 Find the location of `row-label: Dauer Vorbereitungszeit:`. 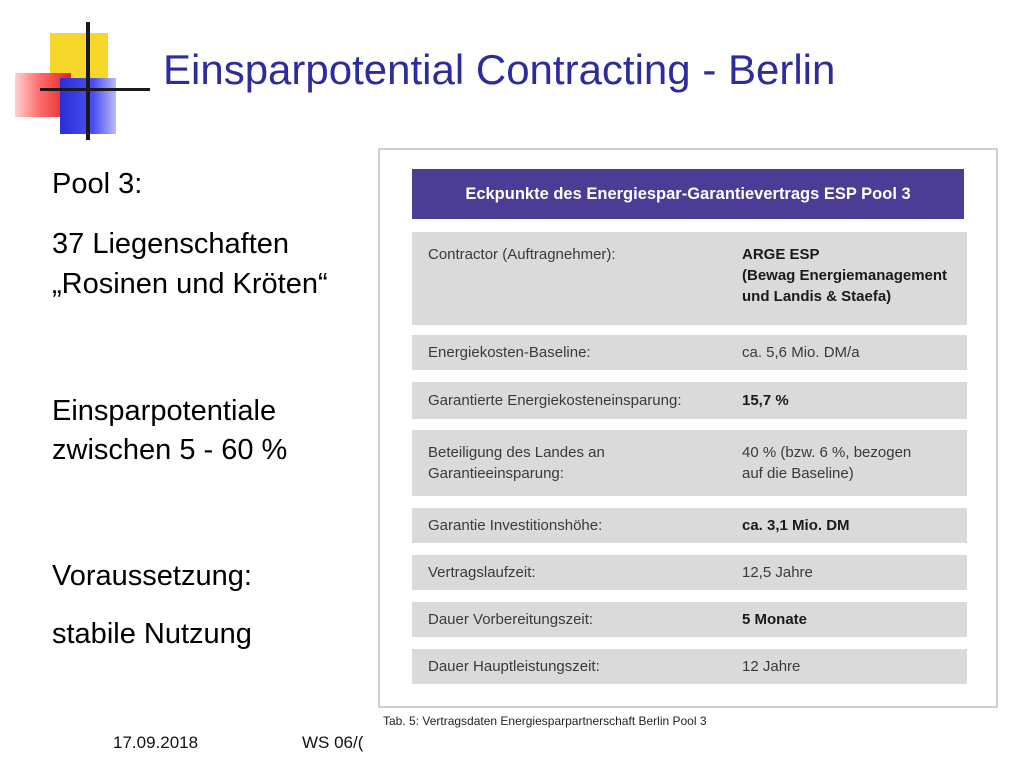

row-label: Dauer Vorbereitungszeit: is located at coordinates (510, 619).